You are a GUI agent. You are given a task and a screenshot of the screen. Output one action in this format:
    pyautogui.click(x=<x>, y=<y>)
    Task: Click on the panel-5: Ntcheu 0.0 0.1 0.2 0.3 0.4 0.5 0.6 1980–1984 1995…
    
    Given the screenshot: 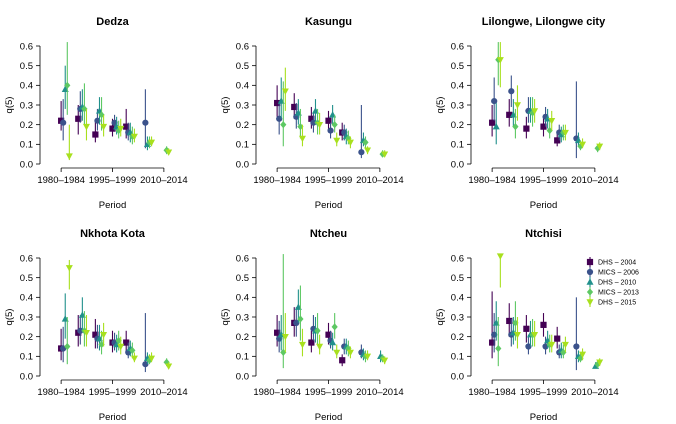 What is the action you would take?
    pyautogui.click(x=312, y=325)
    